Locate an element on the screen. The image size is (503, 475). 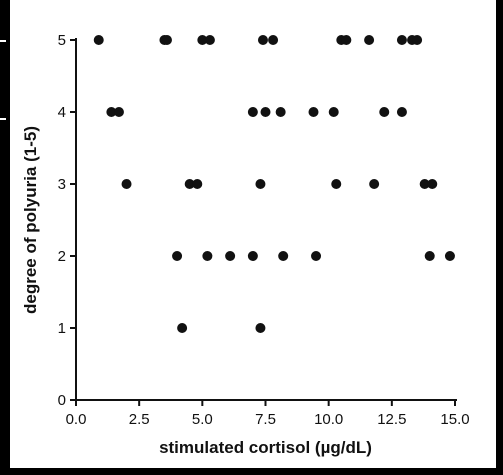
x-axis-ticks: 0.0 2.5 5.0 7.5 10.0 12.5 15.0 is located at coordinates (268, 414).